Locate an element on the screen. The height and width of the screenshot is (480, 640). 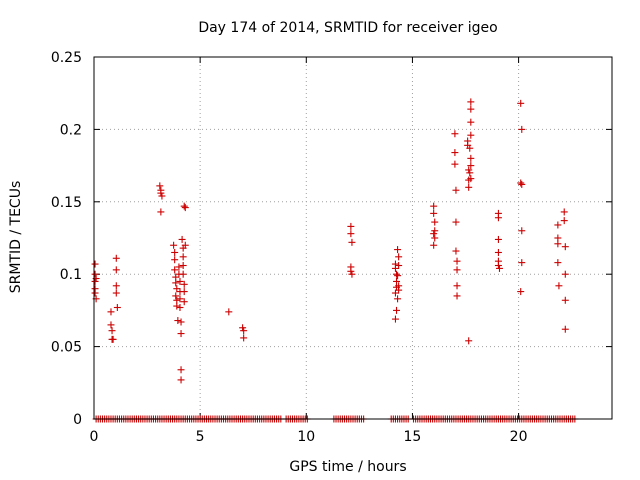
x-tick-label: 5 is located at coordinates (200, 437).